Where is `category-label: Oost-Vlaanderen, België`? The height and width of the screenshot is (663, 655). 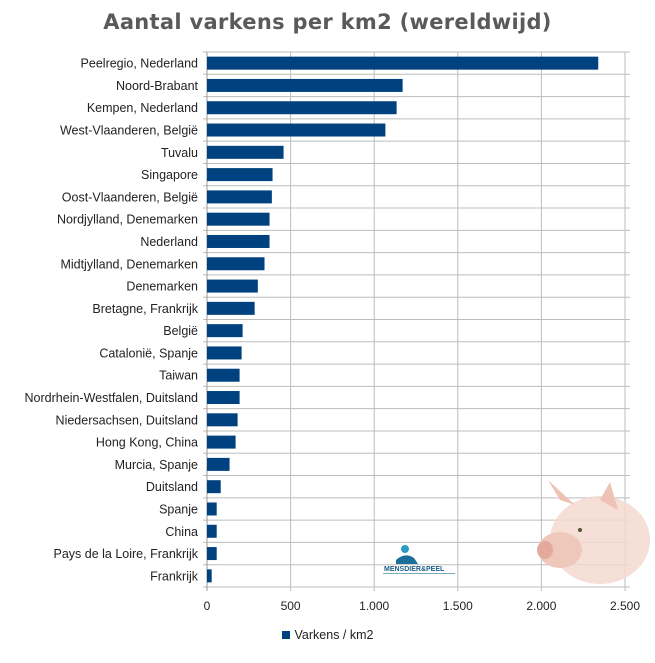
category-label: Oost-Vlaanderen, België is located at coordinates (130, 197).